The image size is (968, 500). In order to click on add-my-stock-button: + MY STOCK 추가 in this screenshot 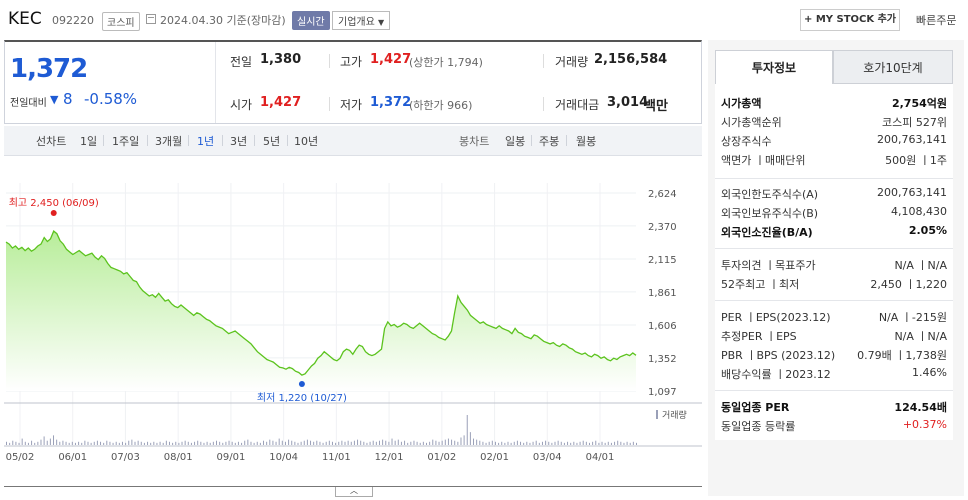, I will do `click(850, 20)`.